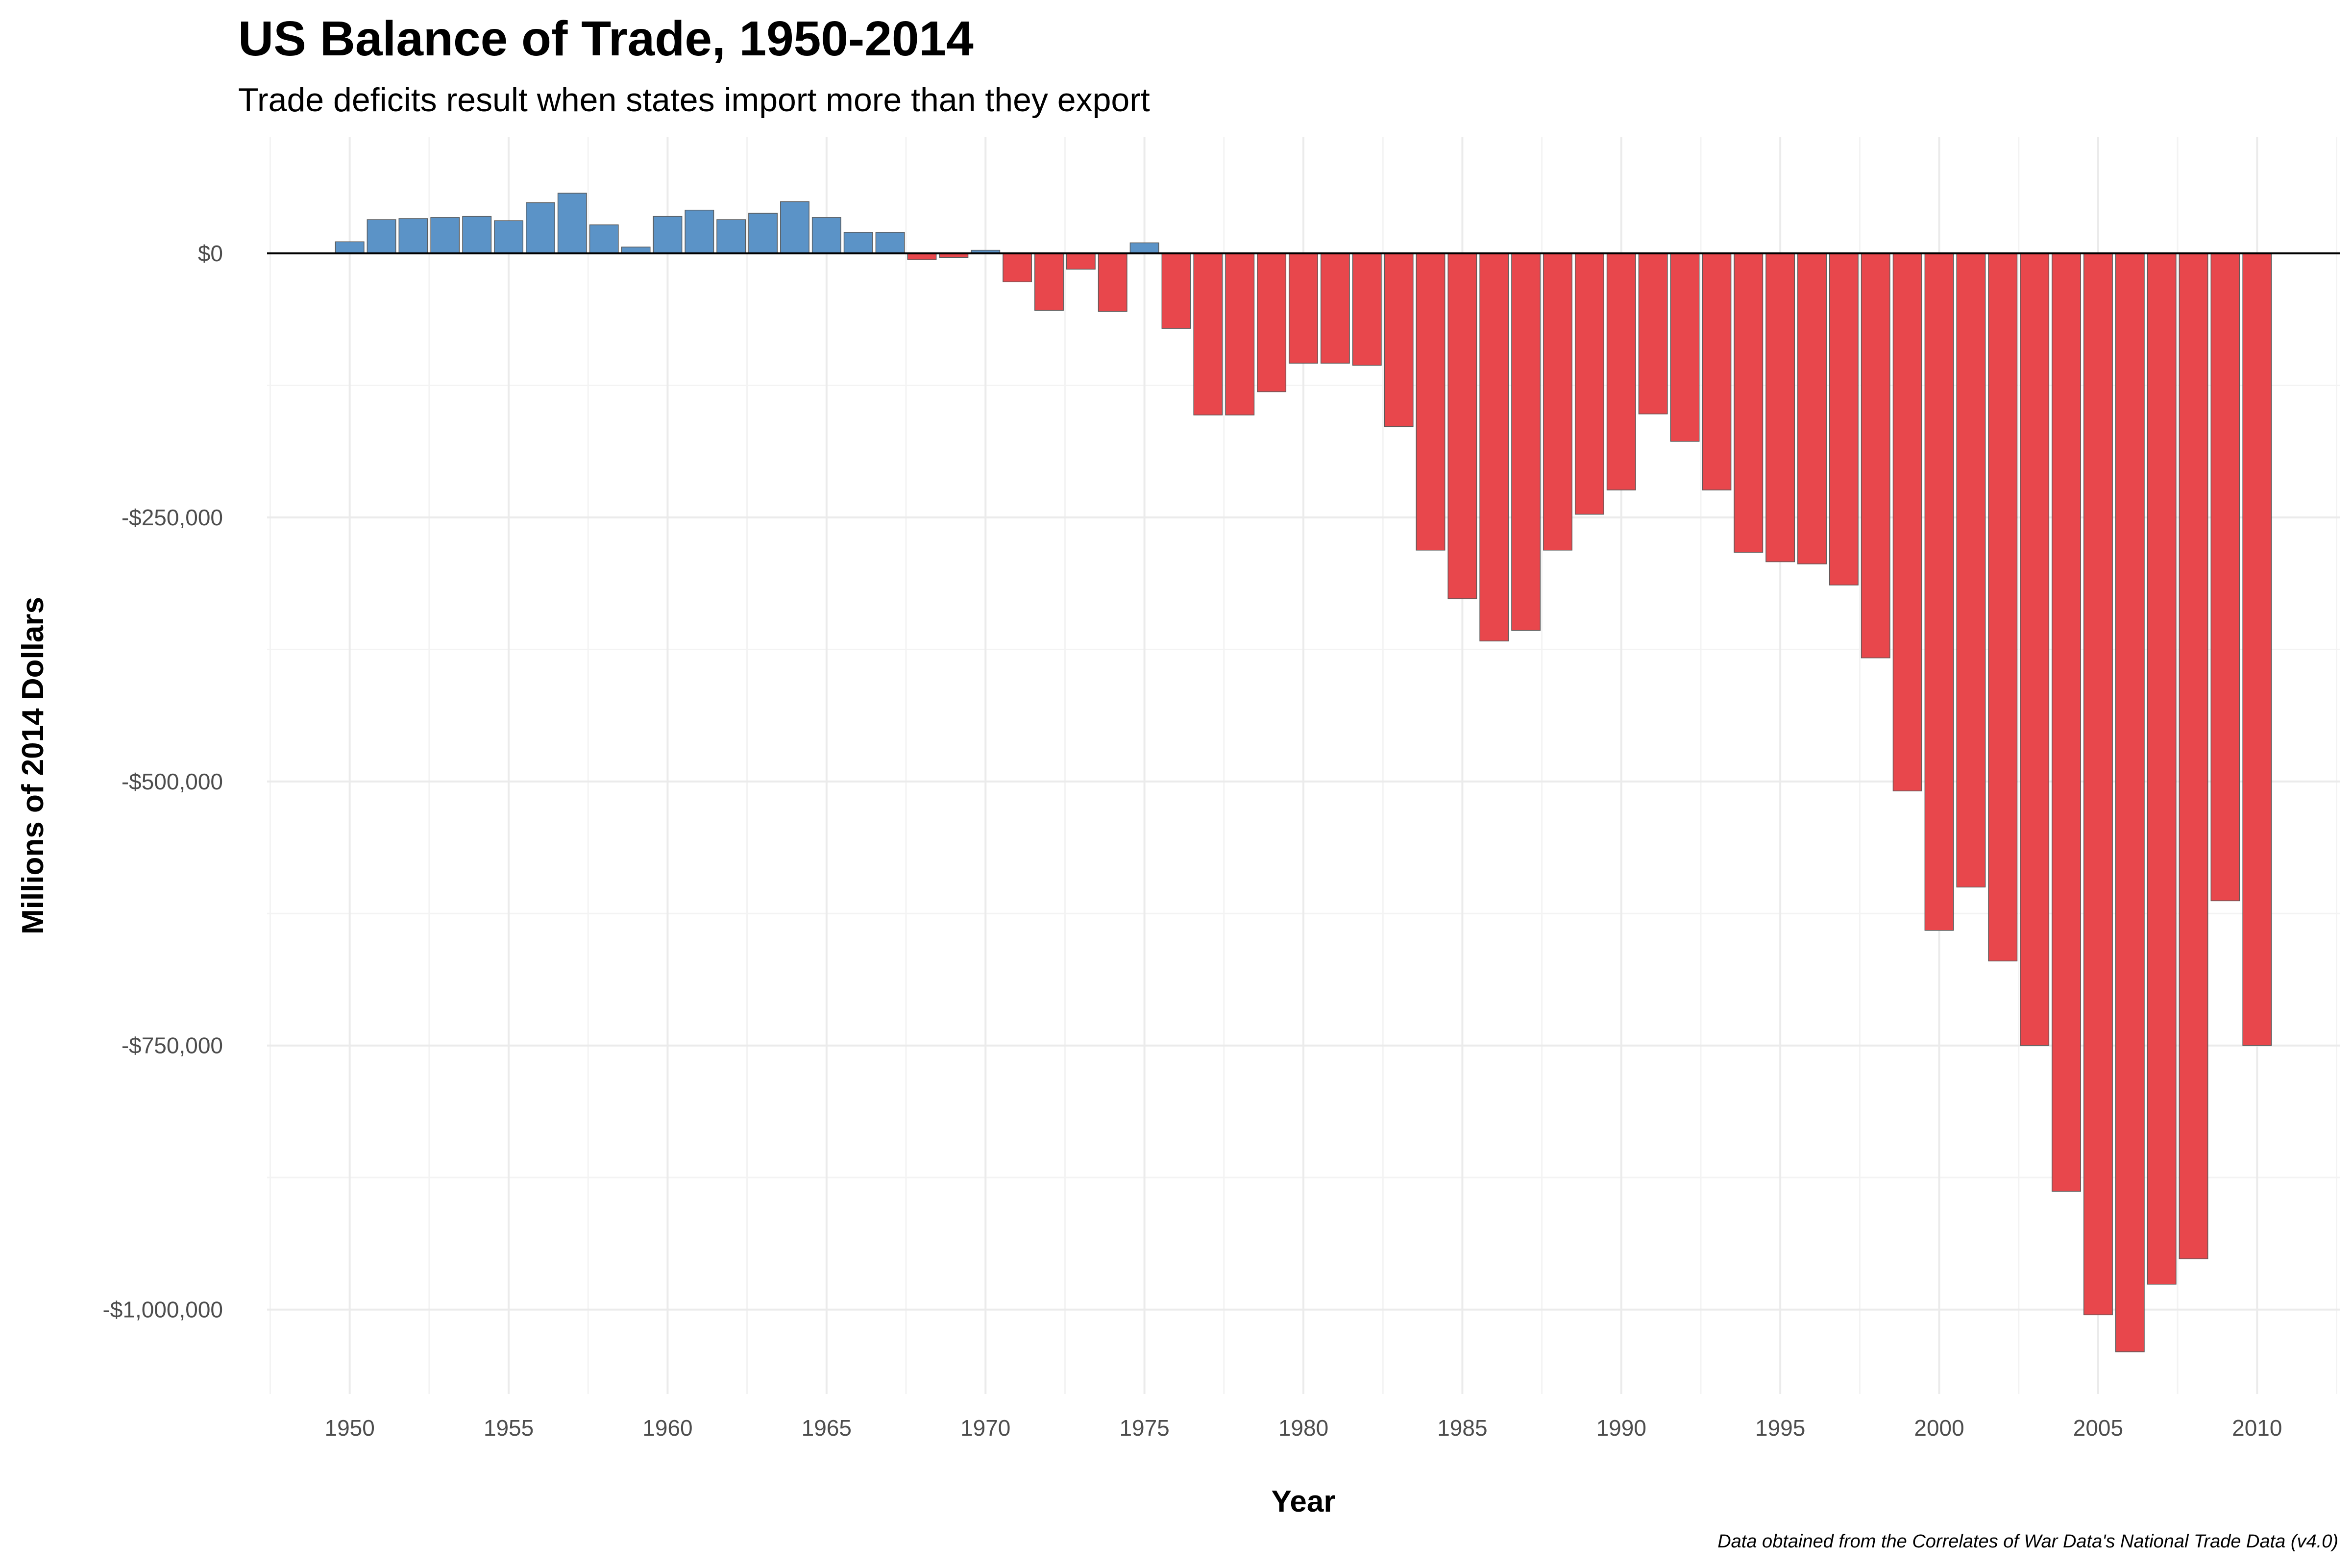 The image size is (2352, 1568). I want to click on bar-1966, so click(858, 243).